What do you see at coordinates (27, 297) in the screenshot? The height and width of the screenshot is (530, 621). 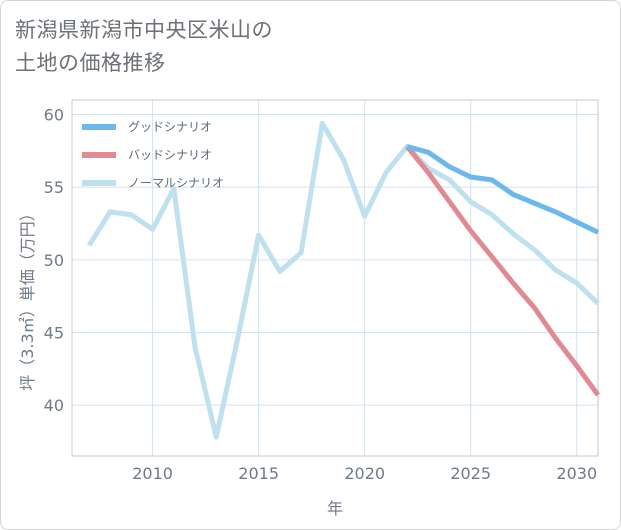 I see `y-axis-label: 坪（3.3㎡）単価（万円）` at bounding box center [27, 297].